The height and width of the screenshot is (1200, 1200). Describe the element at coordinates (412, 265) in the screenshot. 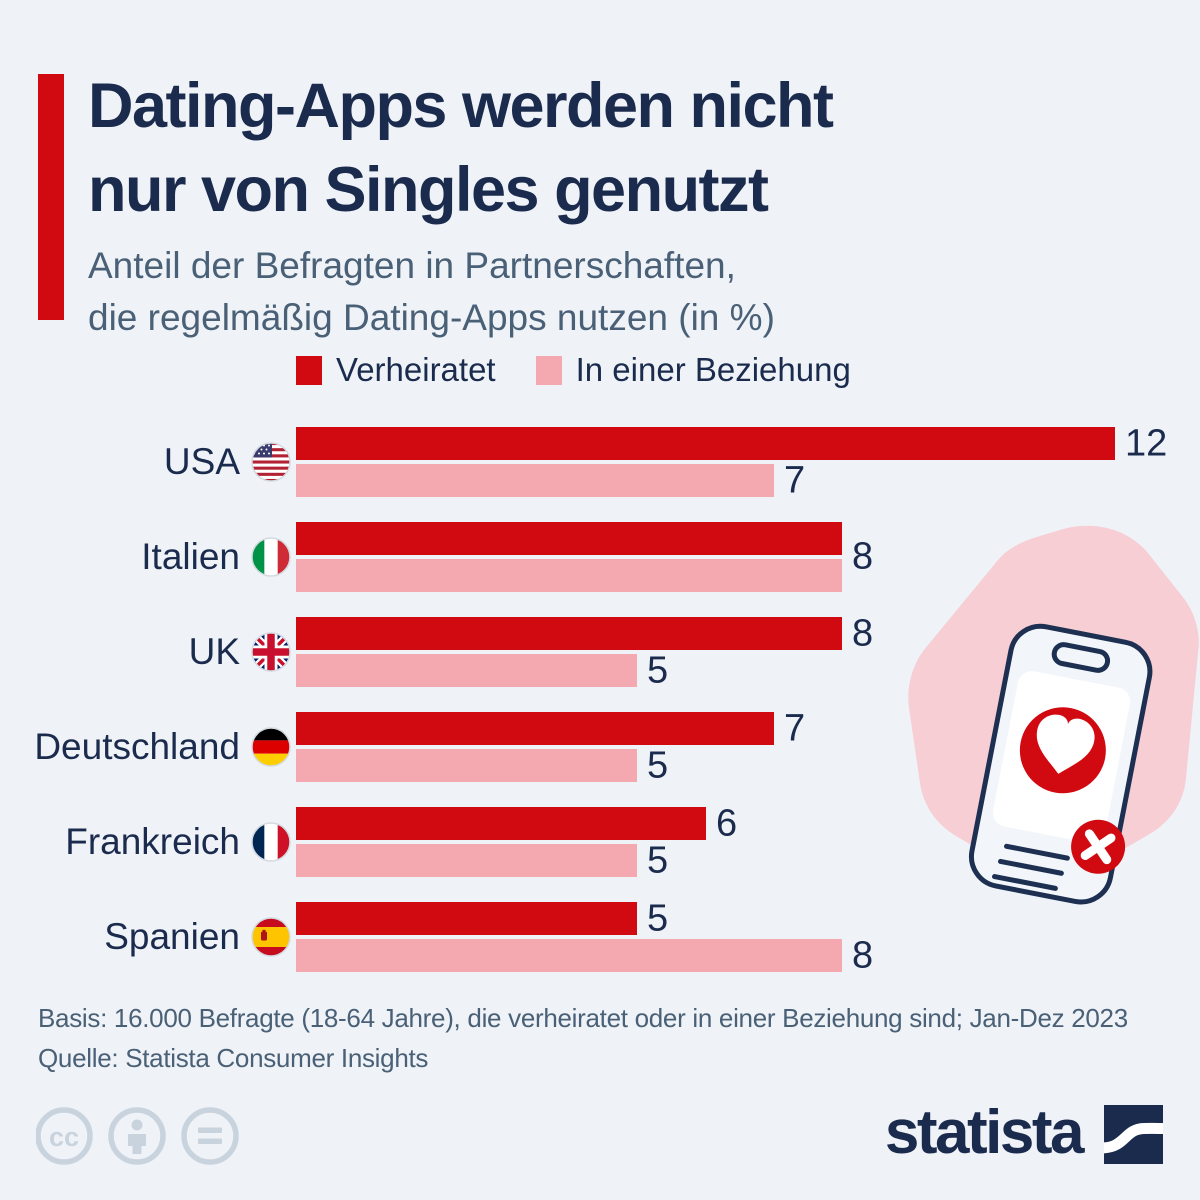

I see `subtitle-line-1: Anteil der Befragten in Partnerschaften,` at that location.